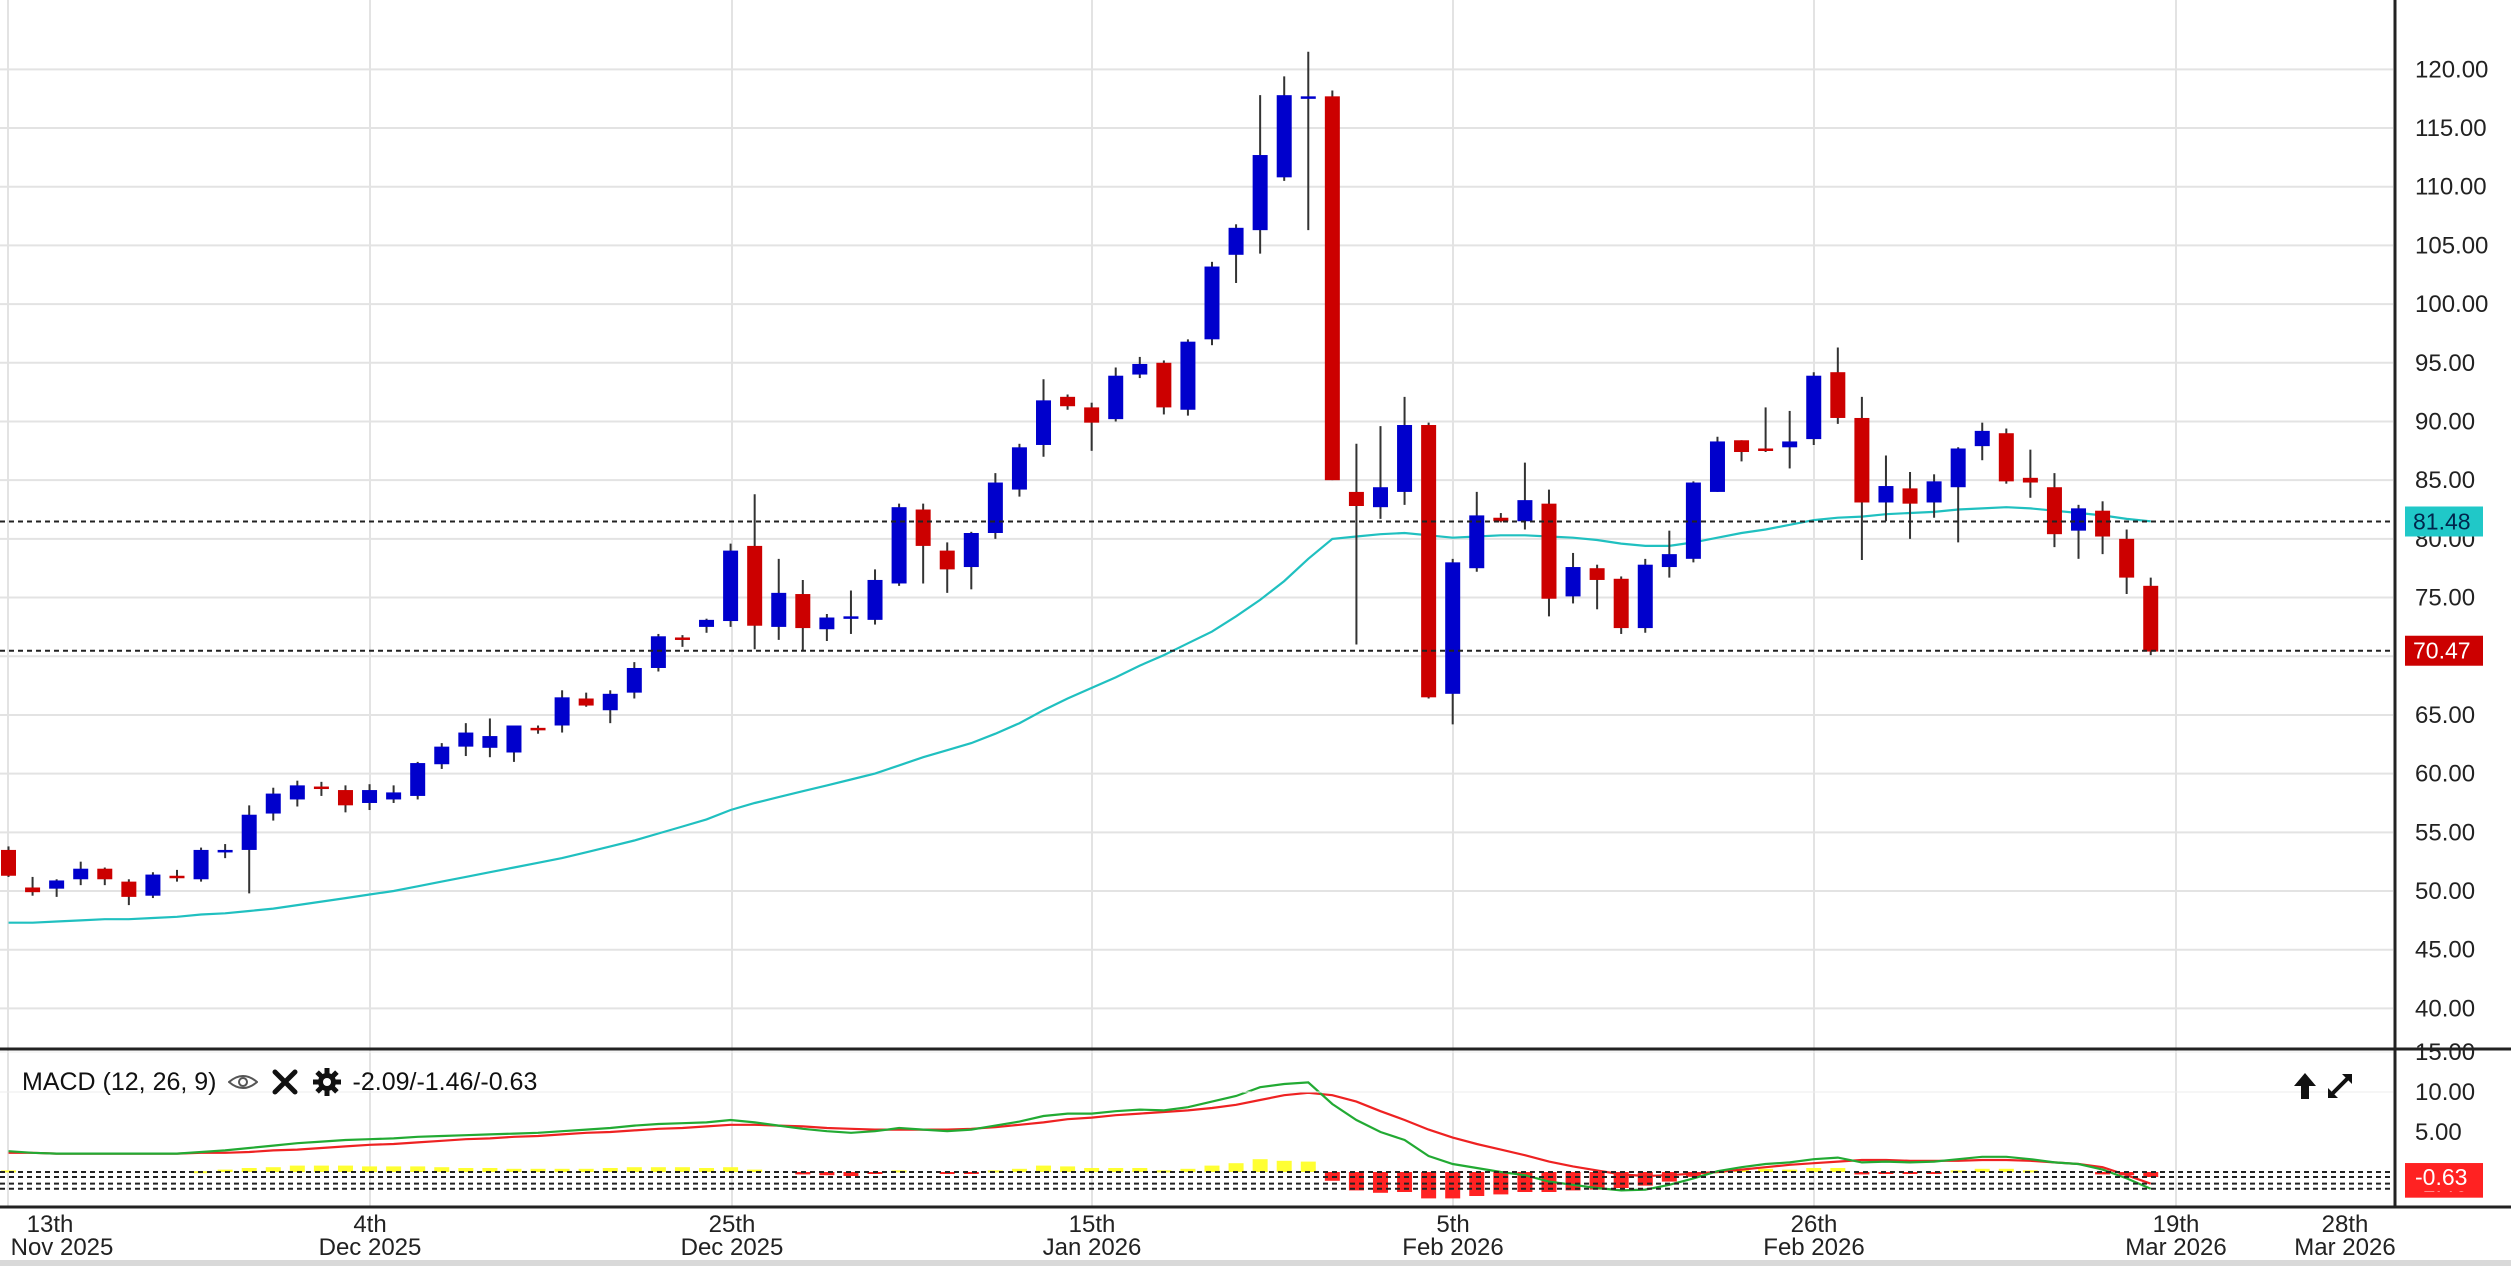 The width and height of the screenshot is (2511, 1266). I want to click on gear-icon, so click(327, 1082).